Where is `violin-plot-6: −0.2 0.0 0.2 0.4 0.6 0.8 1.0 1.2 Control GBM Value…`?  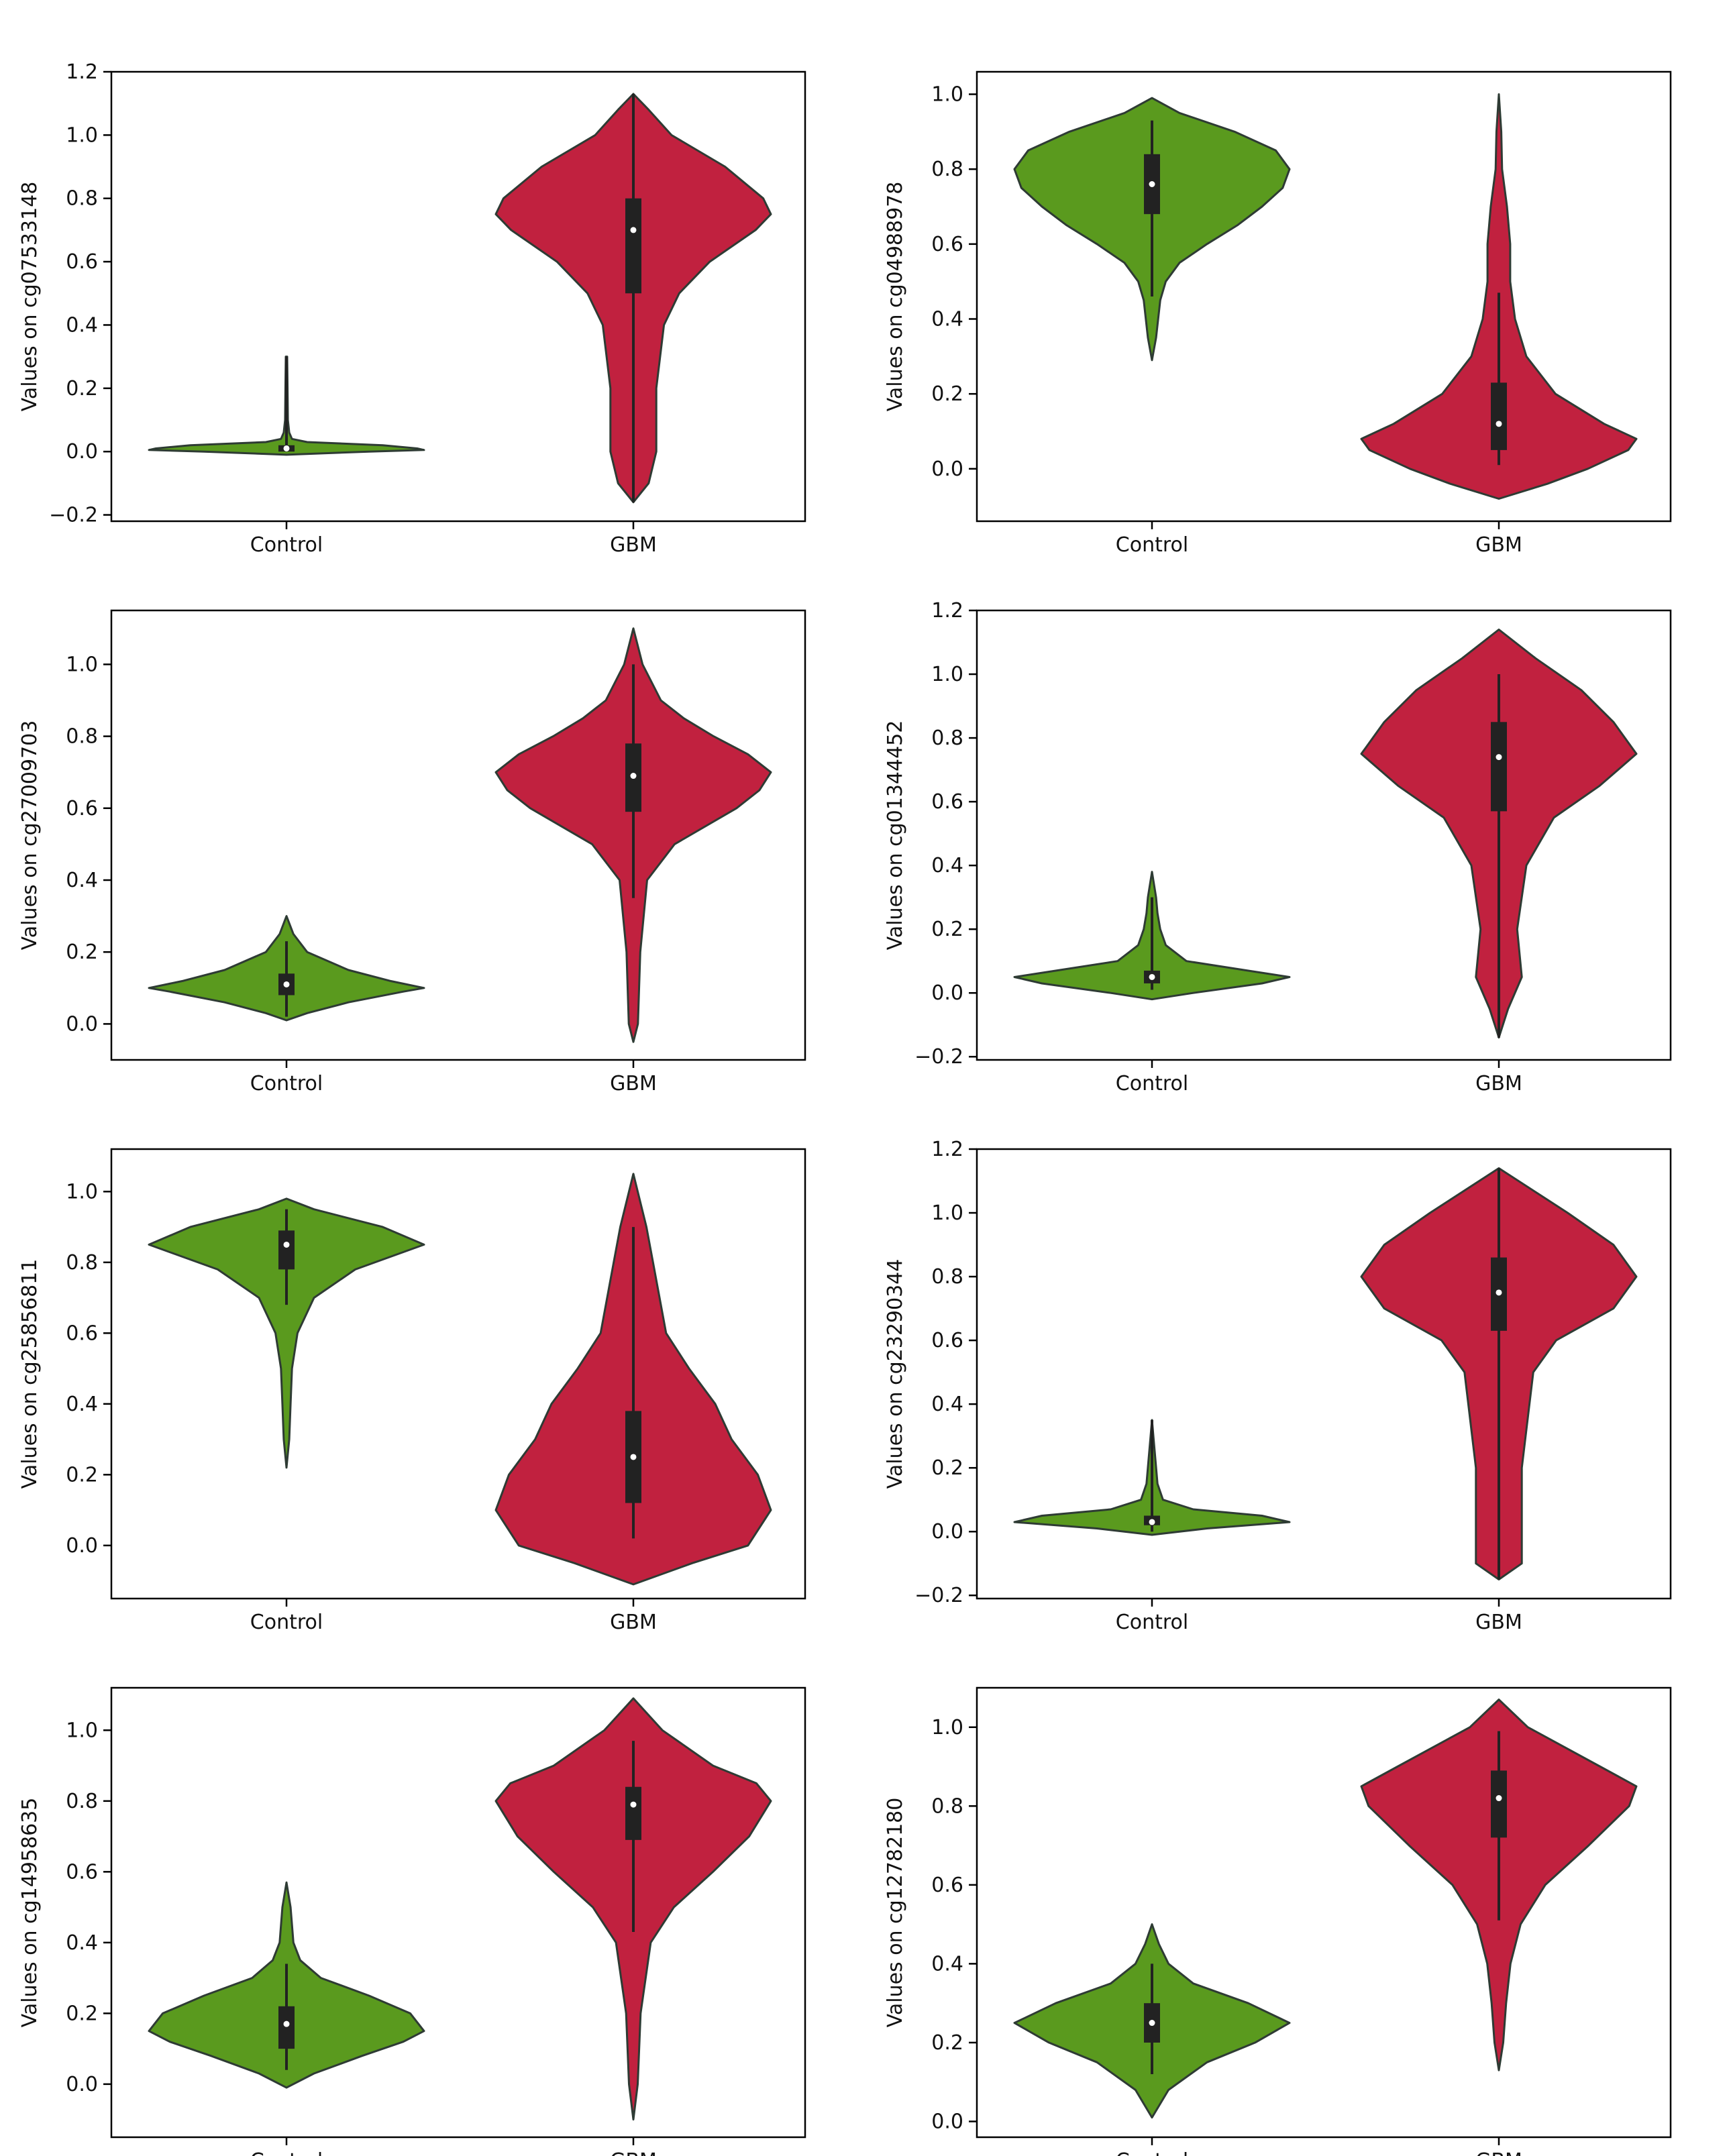
violin-plot-6: −0.2 0.0 0.2 0.4 0.6 0.8 1.0 1.2 Control GBM Value… is located at coordinates (1278, 1386).